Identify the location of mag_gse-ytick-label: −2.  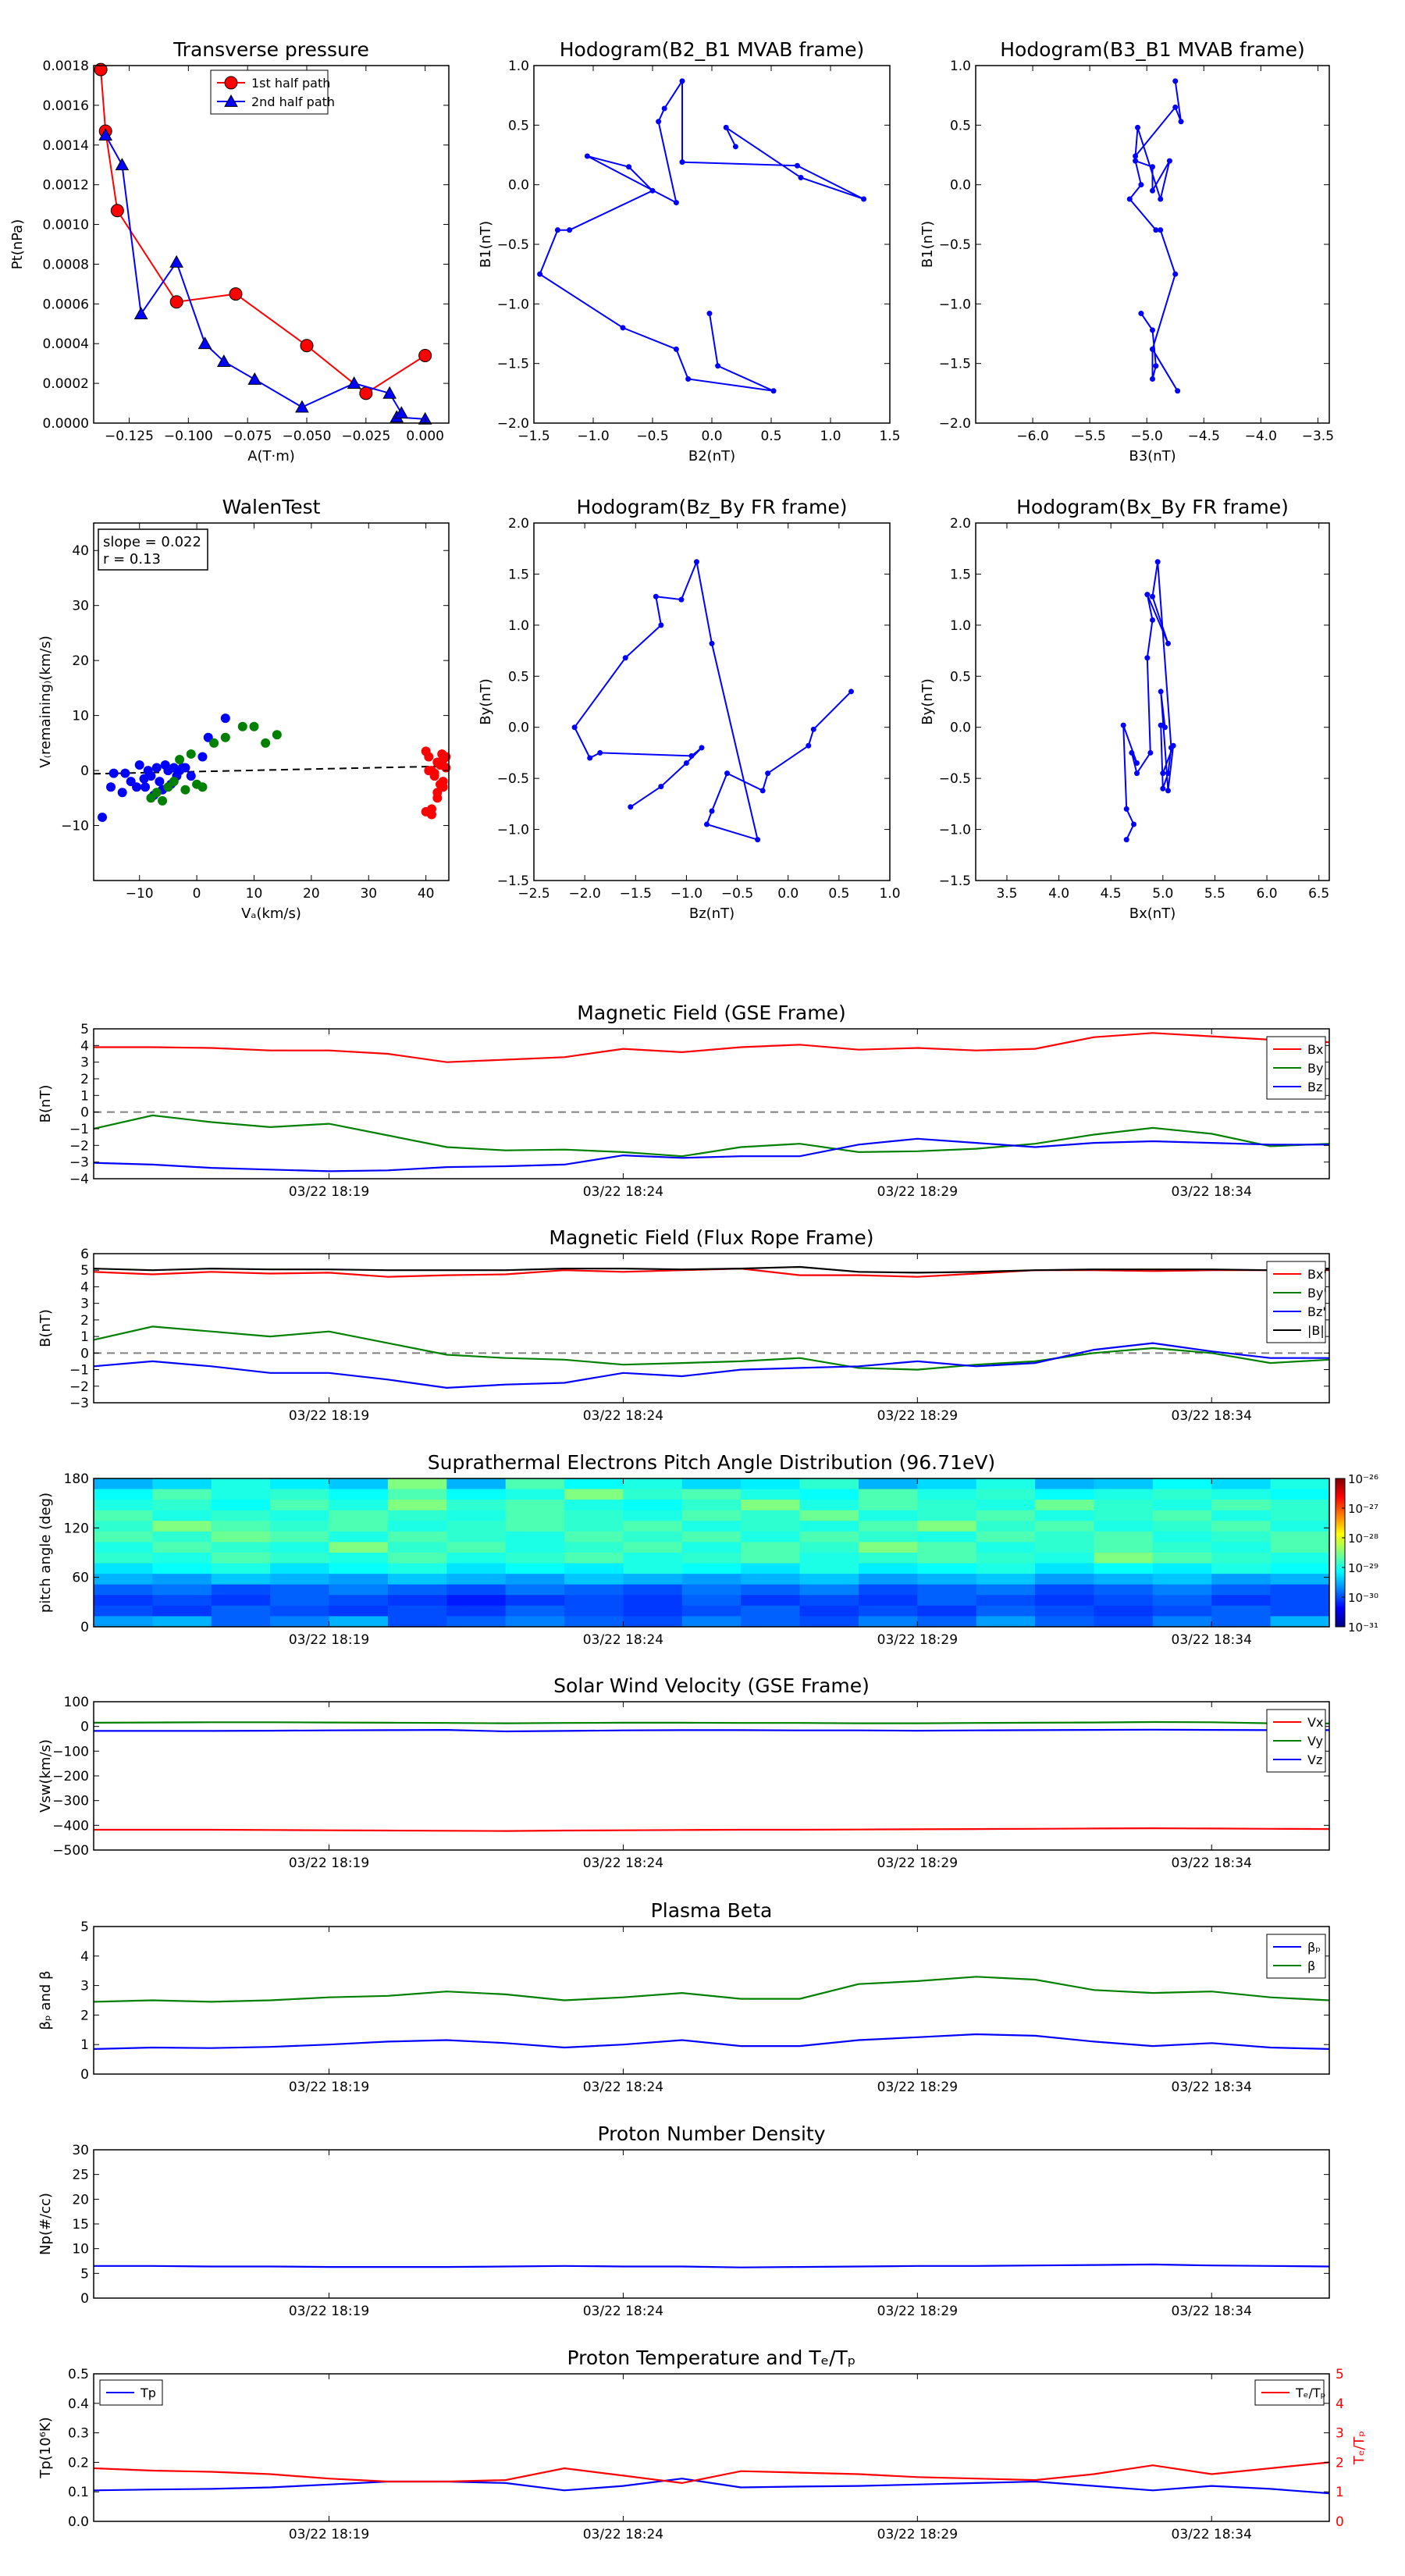
(79, 1146).